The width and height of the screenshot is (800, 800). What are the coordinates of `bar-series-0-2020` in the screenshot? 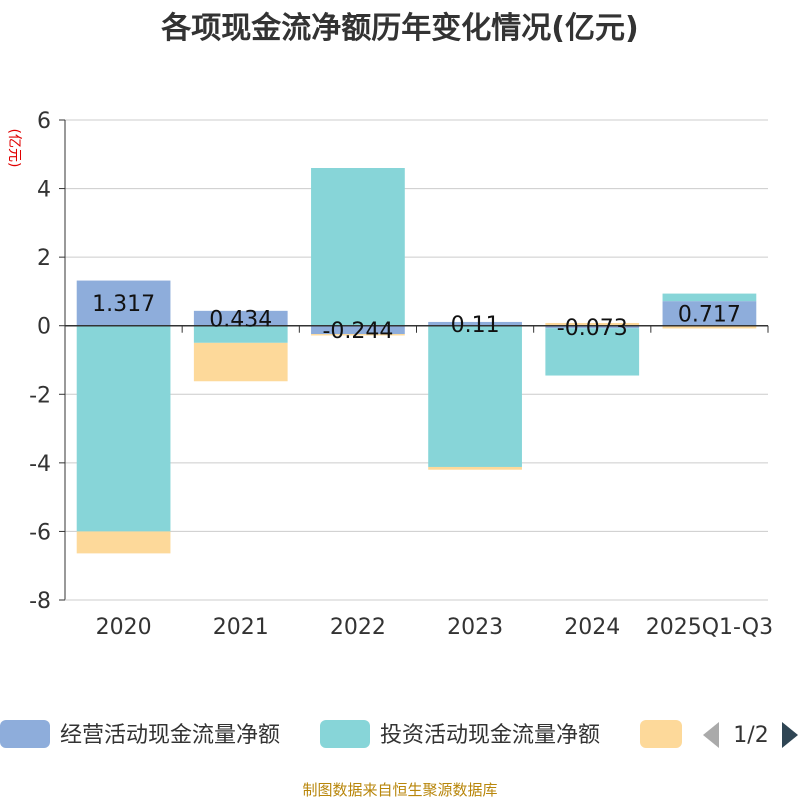 It's located at (123, 303).